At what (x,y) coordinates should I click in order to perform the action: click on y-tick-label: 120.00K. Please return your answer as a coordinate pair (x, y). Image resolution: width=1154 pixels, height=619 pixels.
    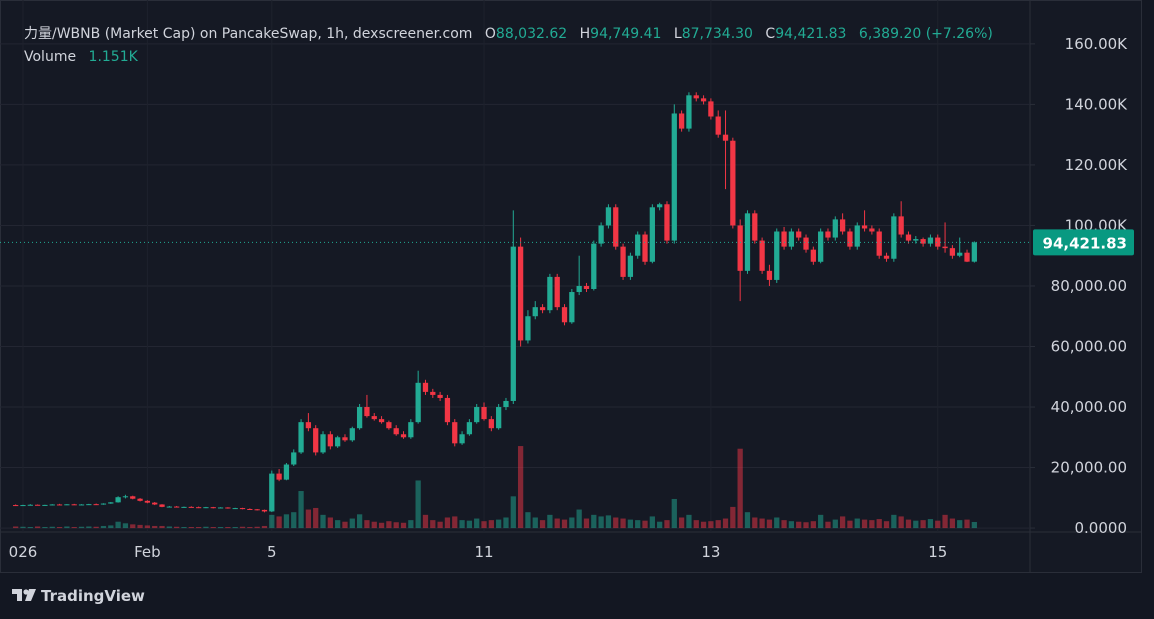
    Looking at the image, I should click on (1096, 165).